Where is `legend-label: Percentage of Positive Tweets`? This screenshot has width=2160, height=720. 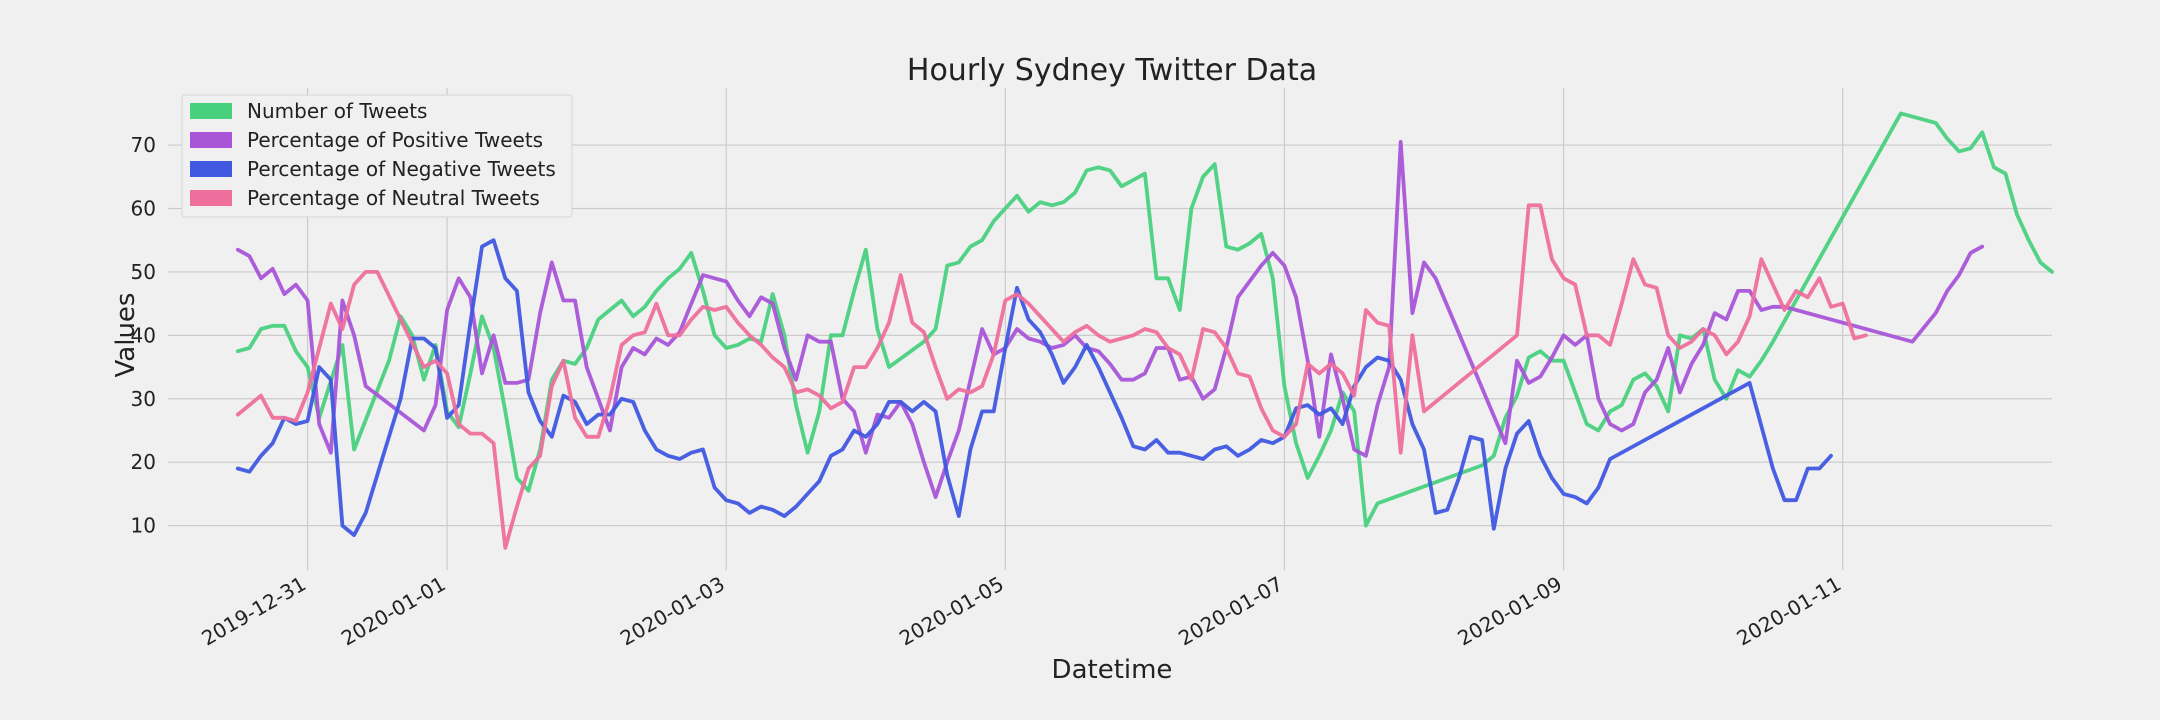
legend-label: Percentage of Positive Tweets is located at coordinates (395, 140).